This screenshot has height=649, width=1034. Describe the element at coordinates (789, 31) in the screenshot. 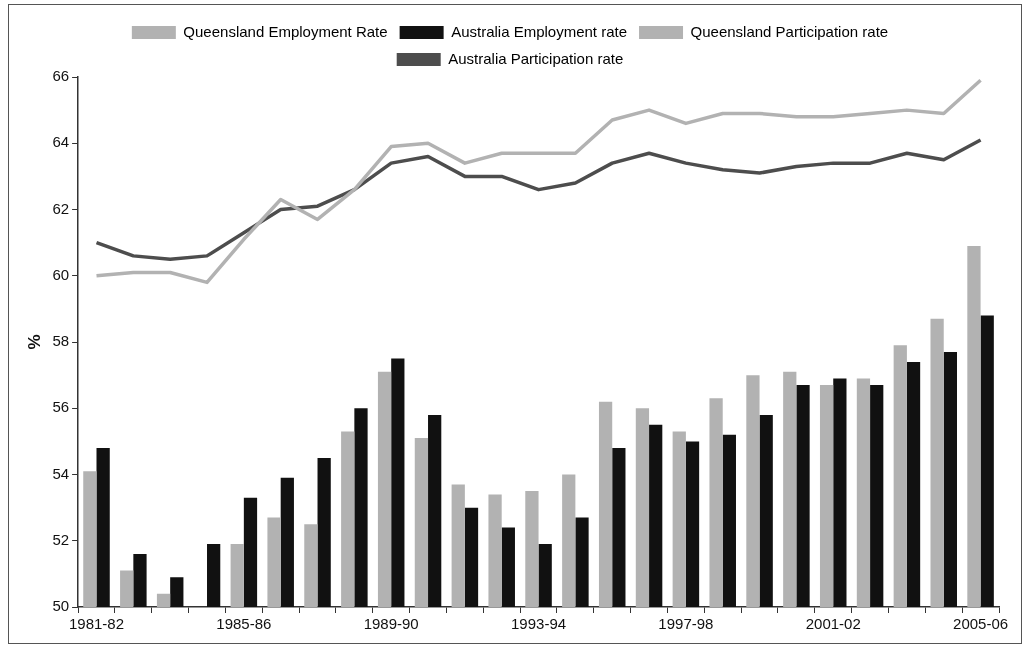

I see `legend-label: Queensland Participation rate` at that location.